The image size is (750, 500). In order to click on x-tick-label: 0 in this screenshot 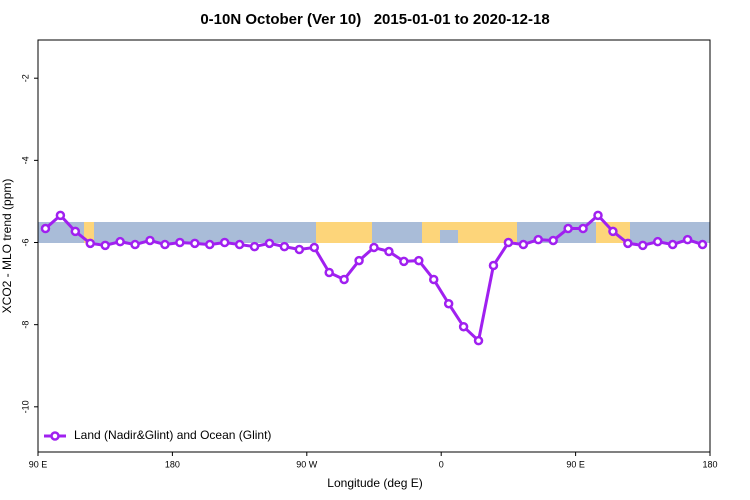, I will do `click(441, 464)`.